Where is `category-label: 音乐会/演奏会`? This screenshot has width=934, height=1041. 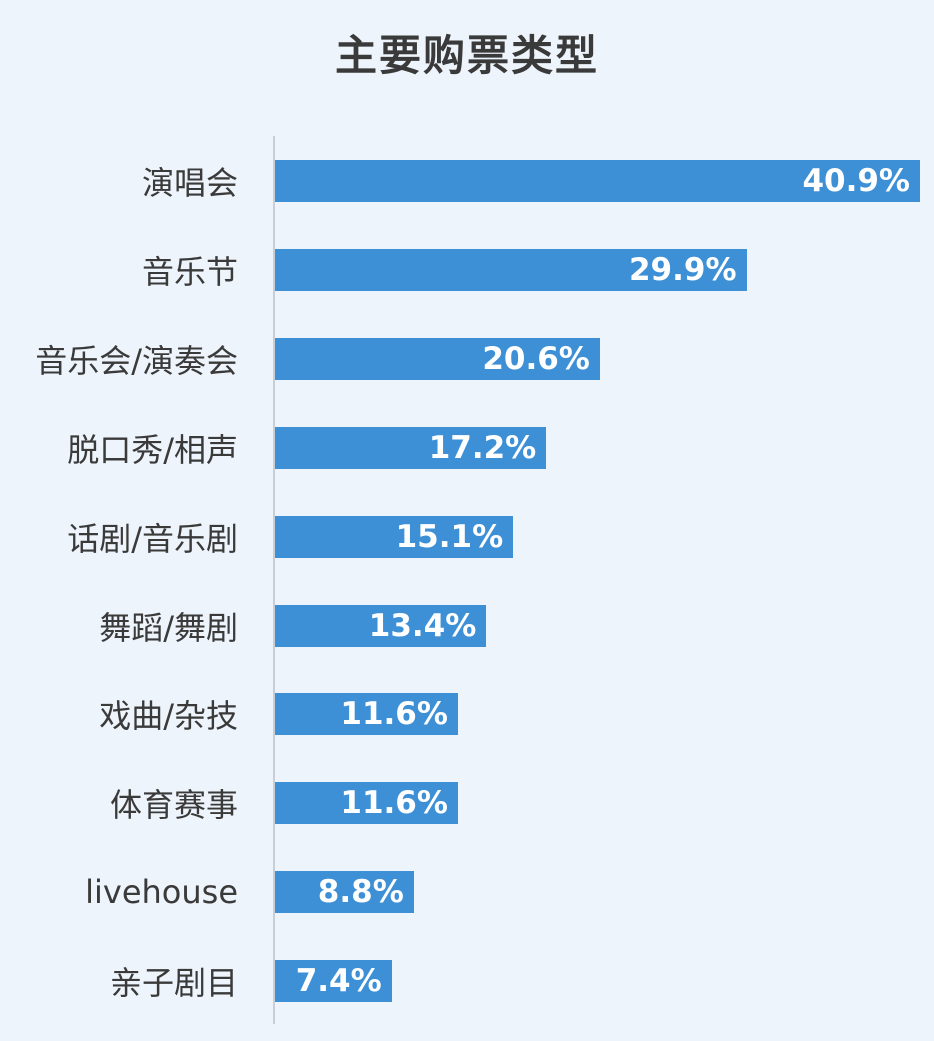
category-label: 音乐会/演奏会 is located at coordinates (136, 360).